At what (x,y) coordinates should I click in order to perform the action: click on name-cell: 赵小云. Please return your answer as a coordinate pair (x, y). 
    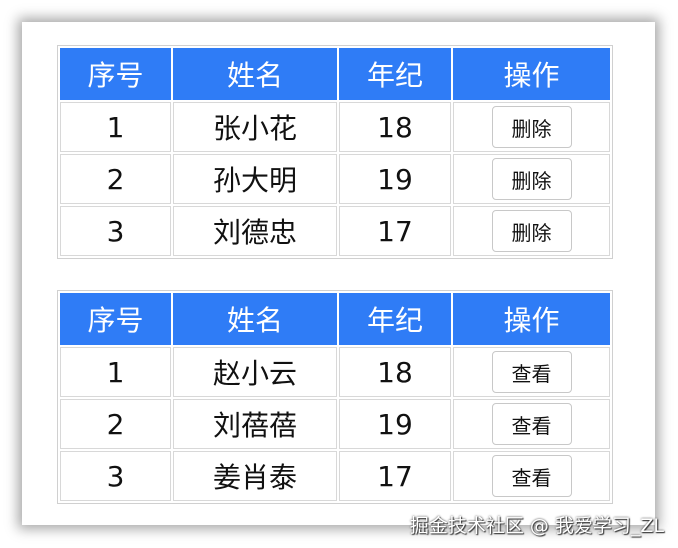
    Looking at the image, I should click on (255, 372).